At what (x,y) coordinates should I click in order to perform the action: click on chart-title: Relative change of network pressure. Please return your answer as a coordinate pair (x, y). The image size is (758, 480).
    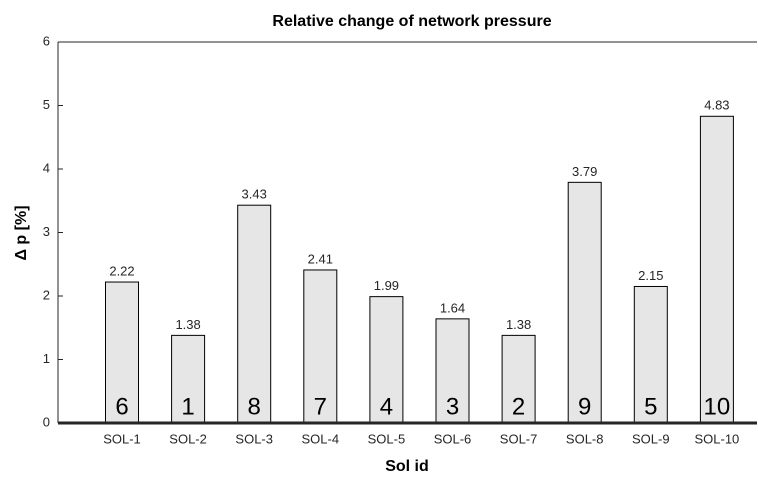
    Looking at the image, I should click on (411, 21).